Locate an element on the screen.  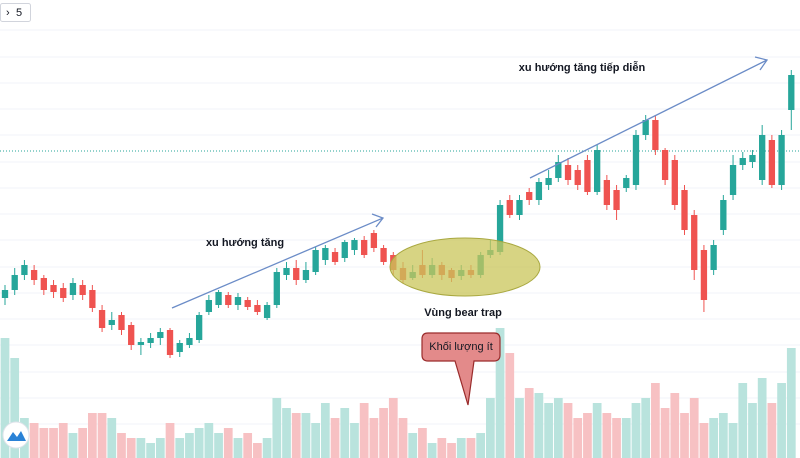
interval-button: › 5 is located at coordinates (15, 12).